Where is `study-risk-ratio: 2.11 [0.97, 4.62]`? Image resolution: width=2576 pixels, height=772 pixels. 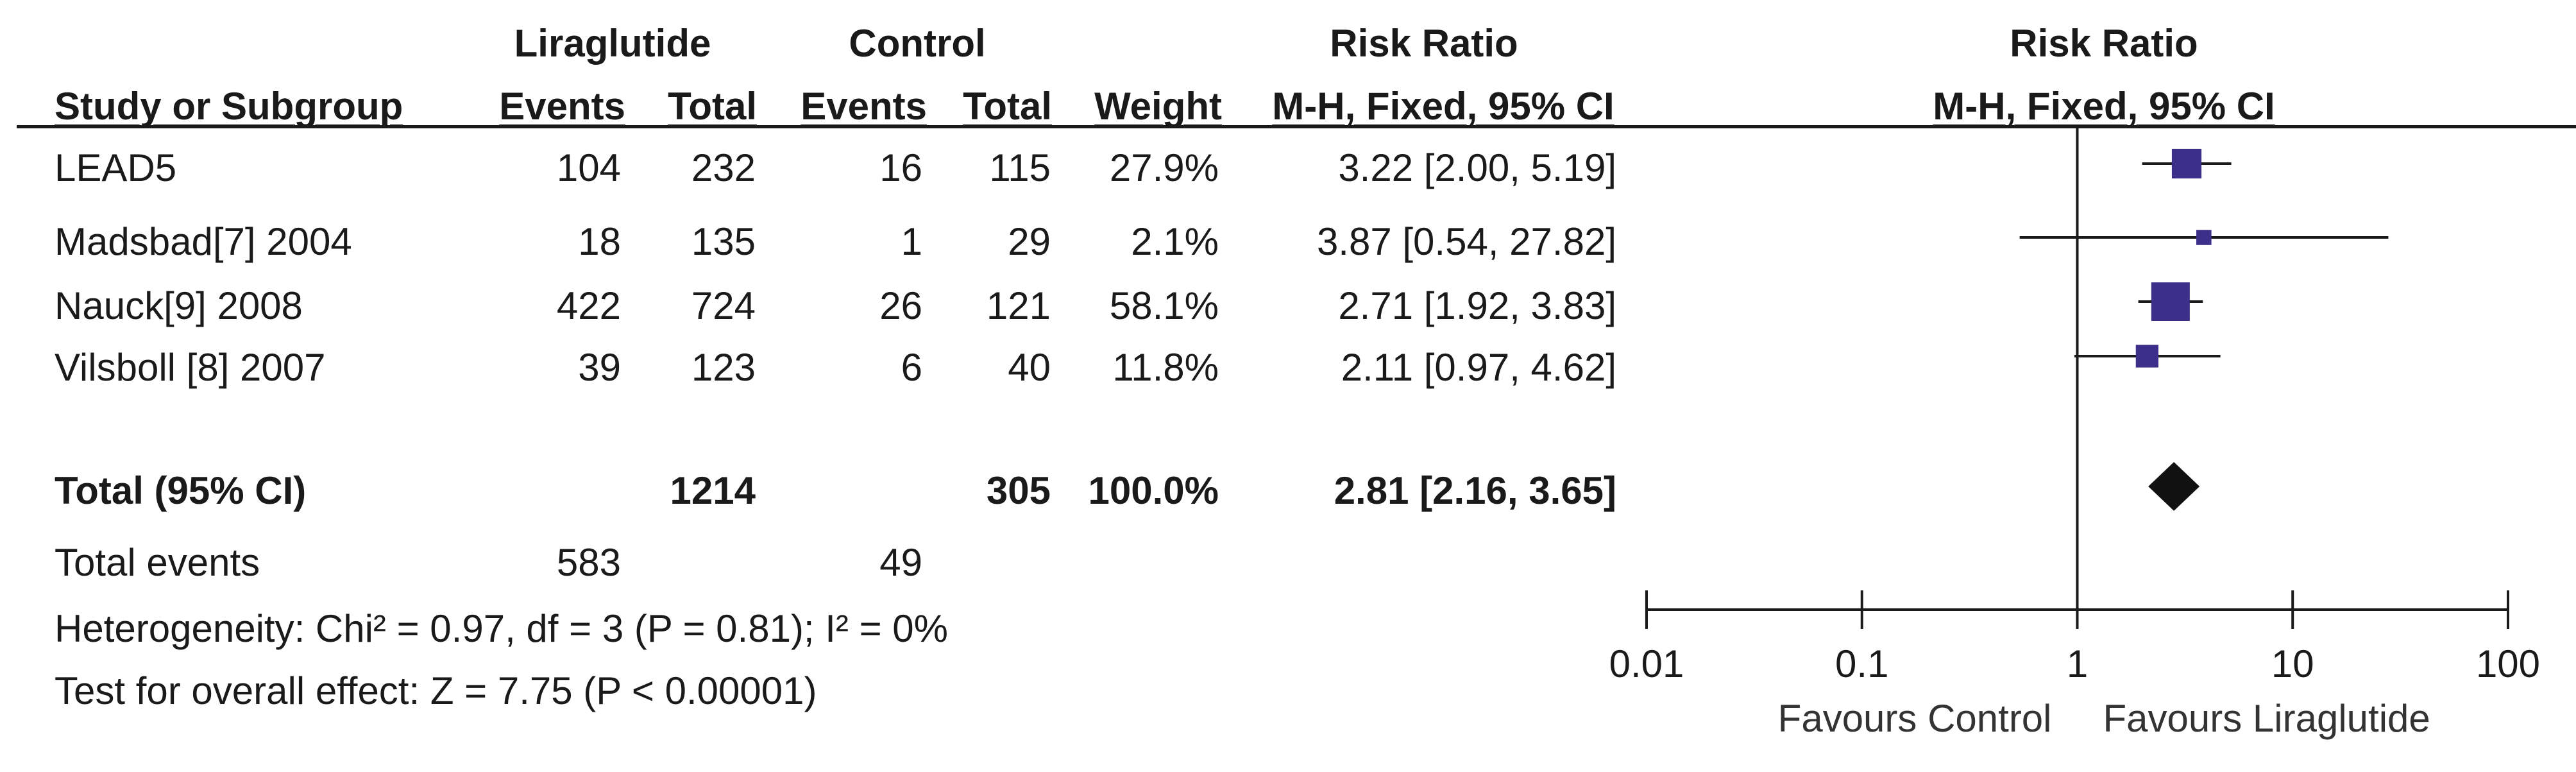 study-risk-ratio: 2.11 [0.97, 4.62] is located at coordinates (1478, 367).